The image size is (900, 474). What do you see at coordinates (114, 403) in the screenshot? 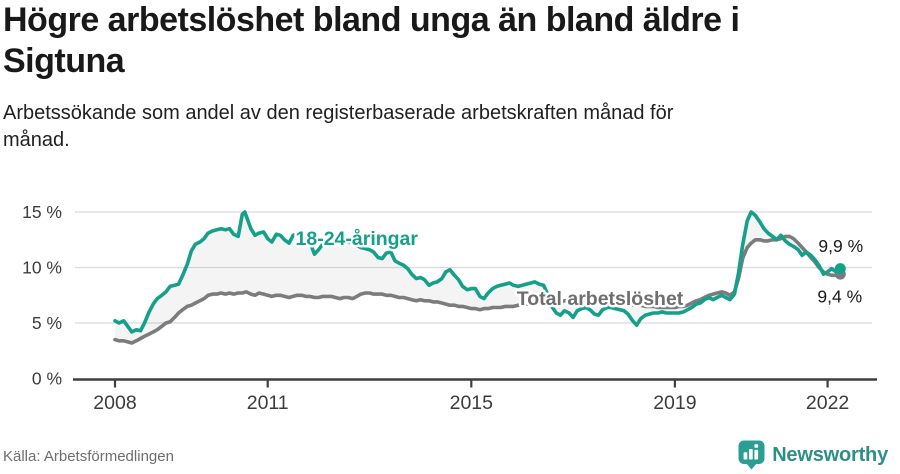
I see `x-tick-label: 2008` at bounding box center [114, 403].